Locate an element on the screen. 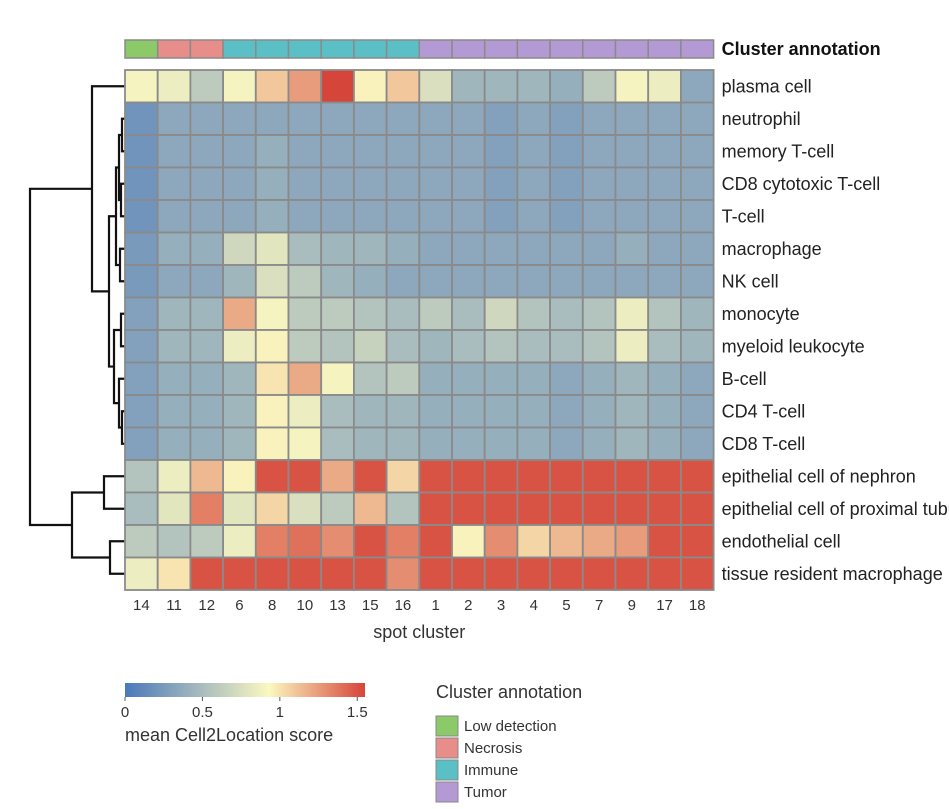 This screenshot has width=949, height=809. colorbar-gradient is located at coordinates (245, 690).